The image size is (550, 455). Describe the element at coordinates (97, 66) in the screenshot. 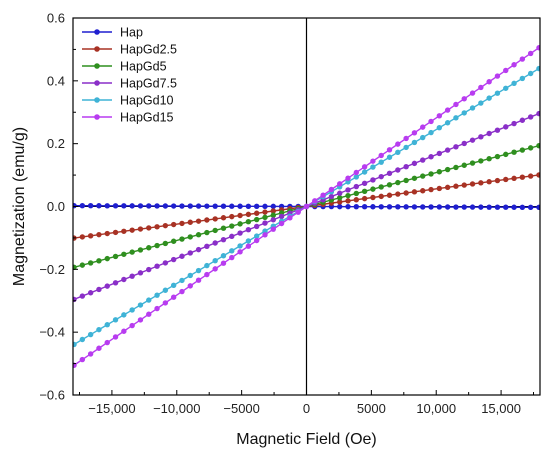

I see `legend-swatch-marker` at that location.